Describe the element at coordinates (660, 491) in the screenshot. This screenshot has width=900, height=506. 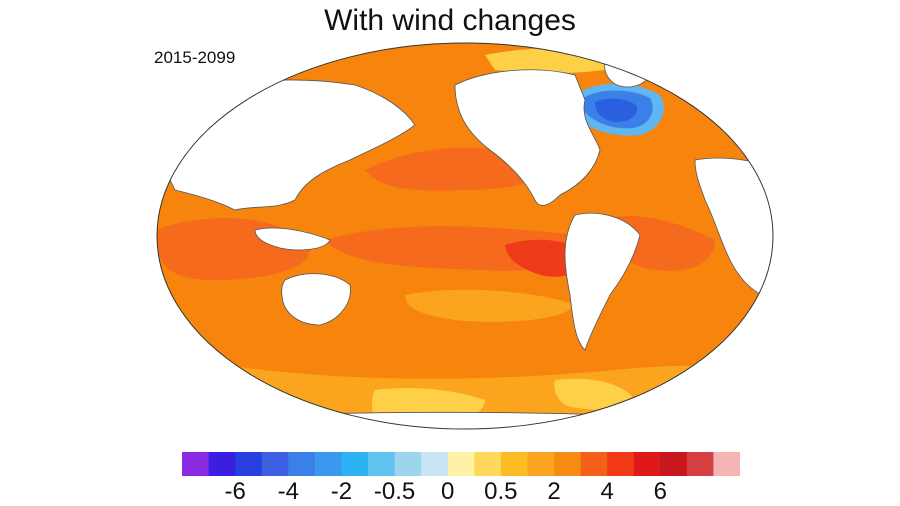
I see `colorbar-tick-label: 6` at that location.